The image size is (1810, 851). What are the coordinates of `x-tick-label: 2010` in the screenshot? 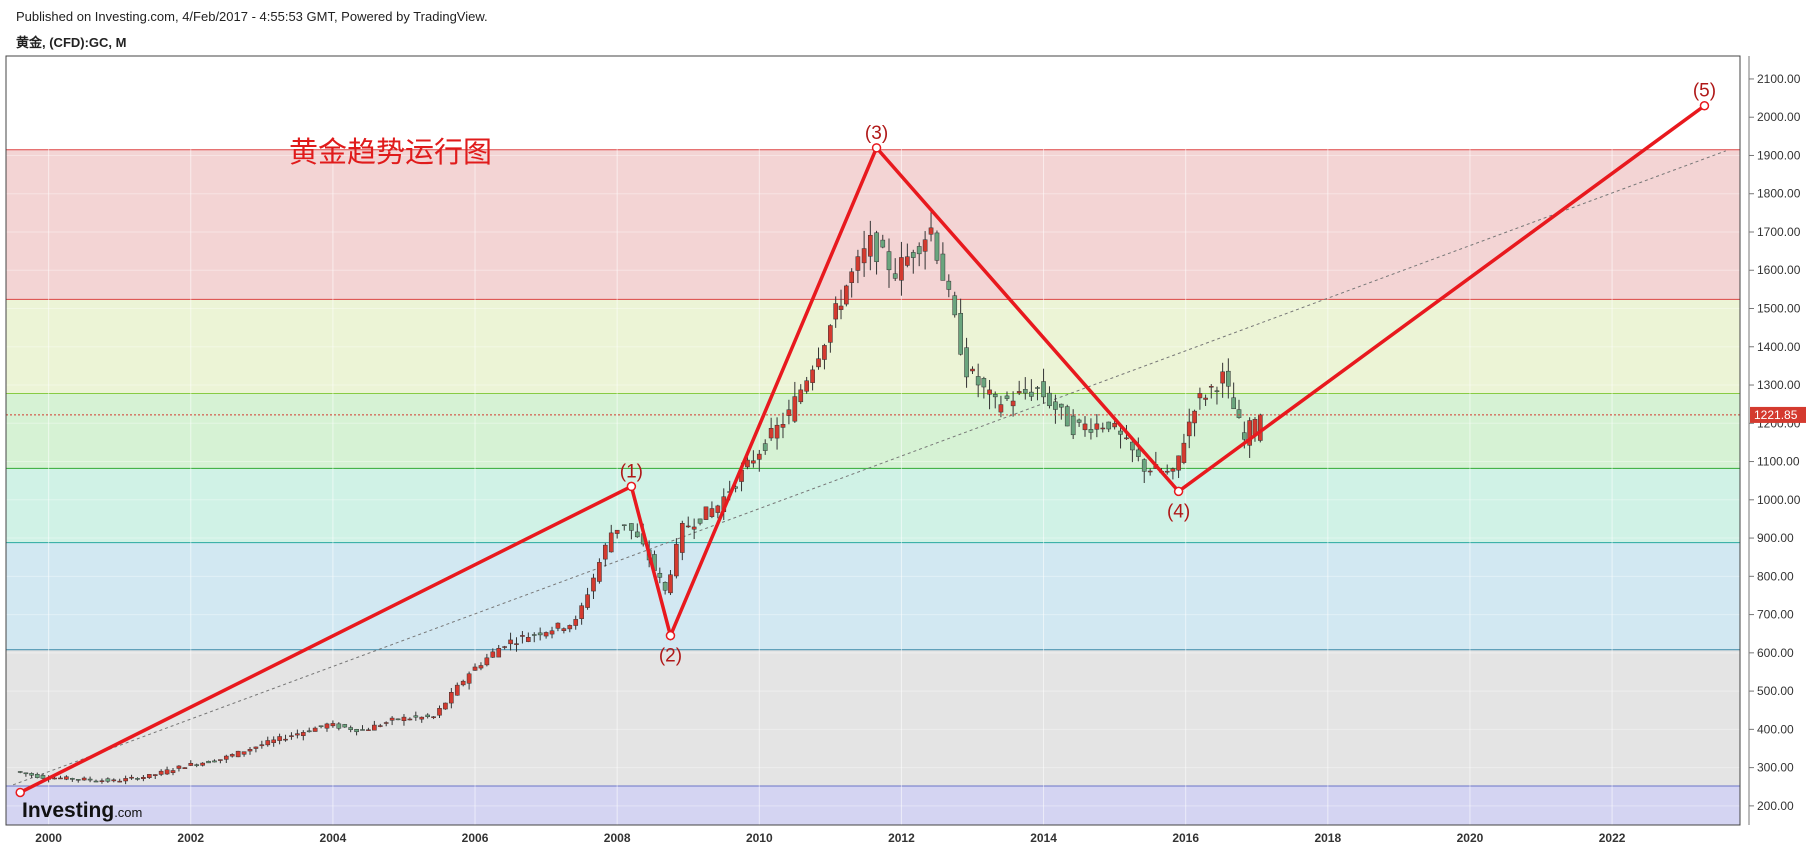 It's located at (759, 838).